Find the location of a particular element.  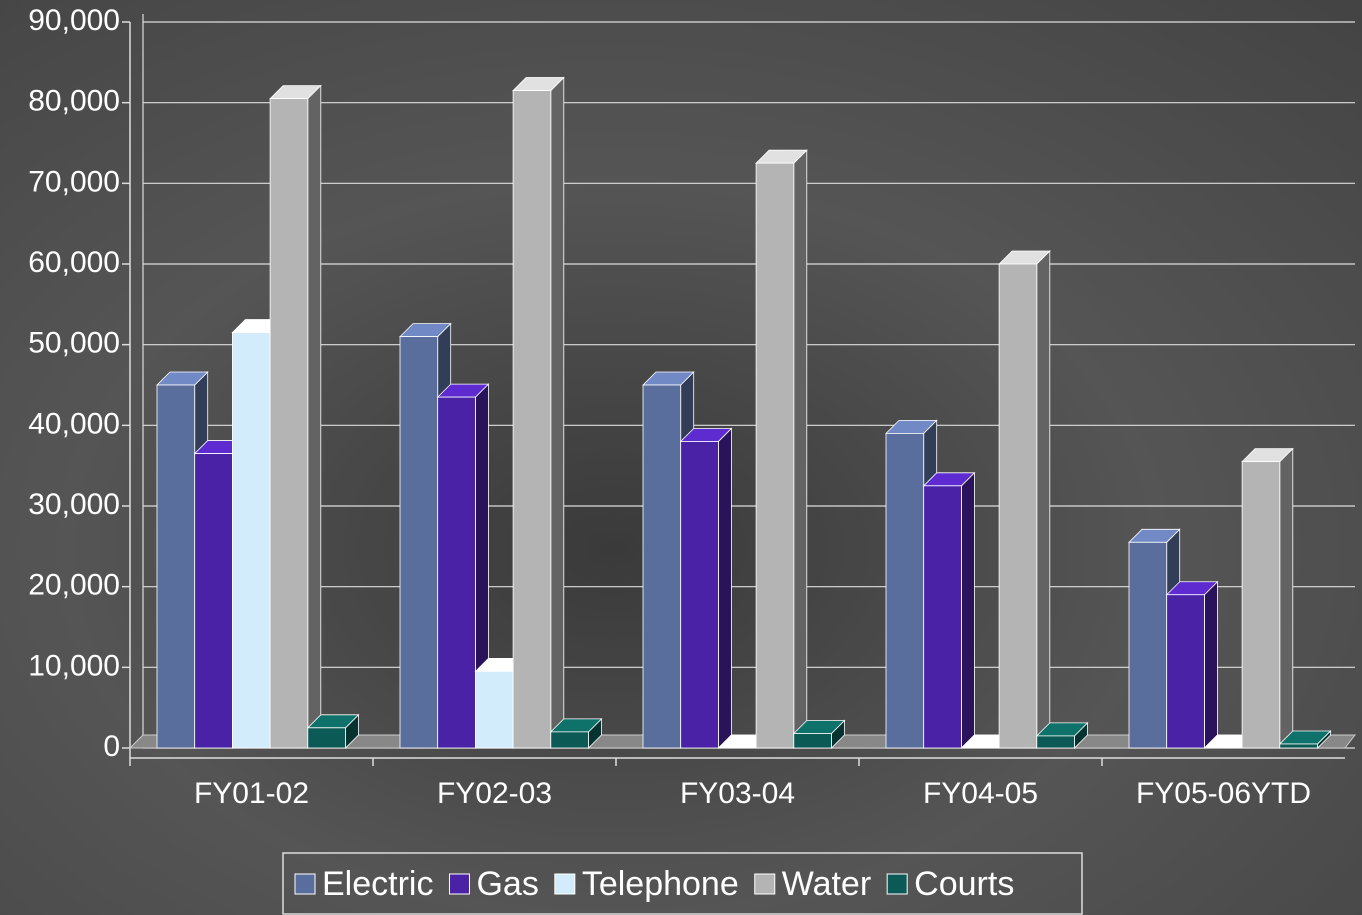

y-tick-label: 40,000 is located at coordinates (74, 423).